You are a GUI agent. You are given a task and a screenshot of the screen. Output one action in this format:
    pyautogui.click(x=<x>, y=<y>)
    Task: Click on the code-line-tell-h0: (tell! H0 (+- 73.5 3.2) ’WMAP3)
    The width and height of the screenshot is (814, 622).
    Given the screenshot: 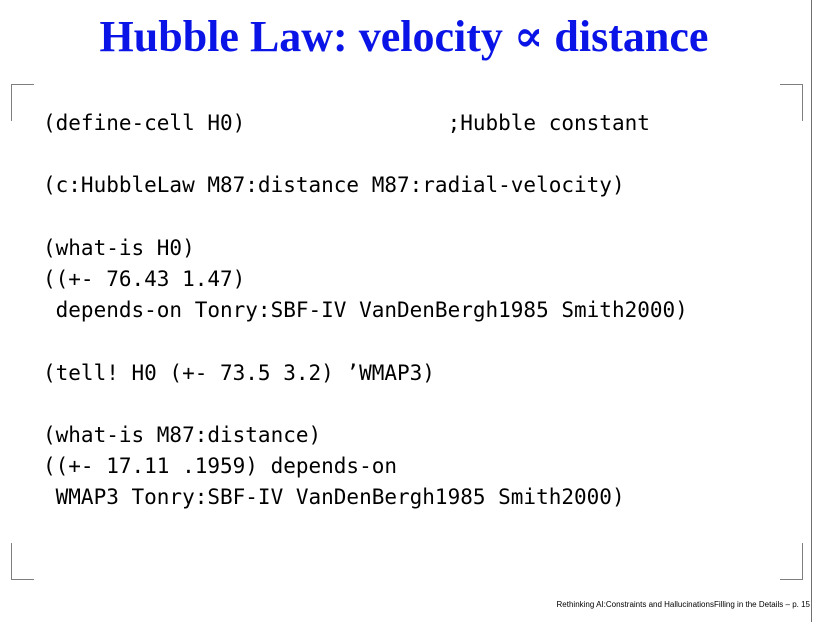 What is the action you would take?
    pyautogui.click(x=239, y=373)
    